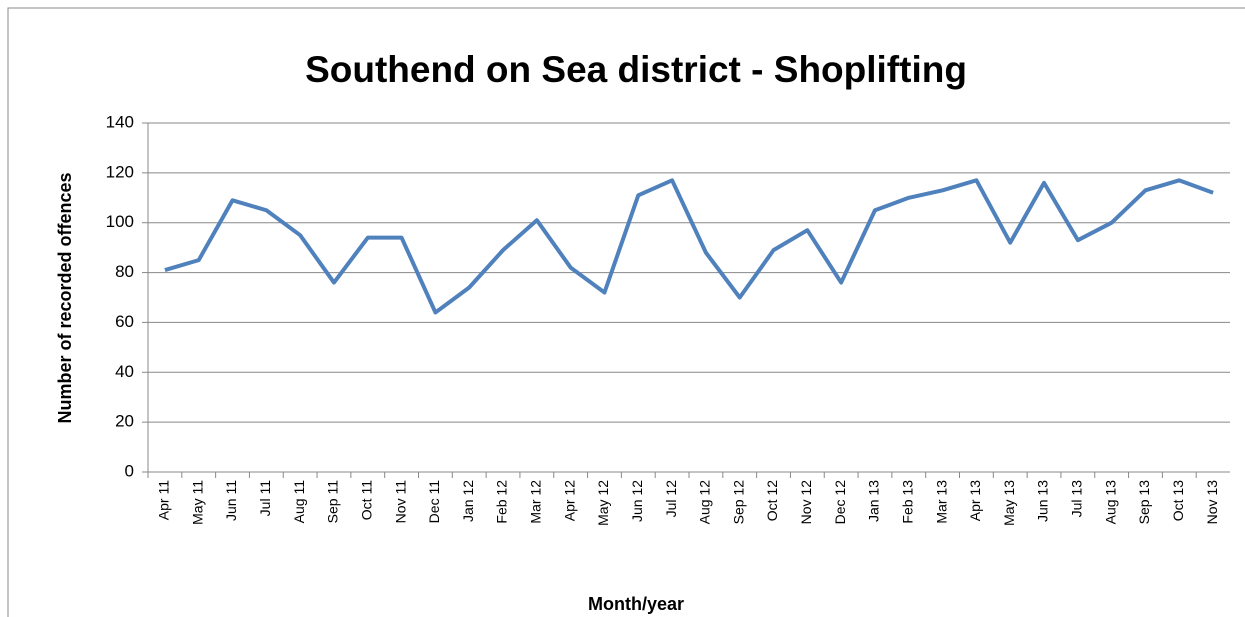  What do you see at coordinates (772, 500) in the screenshot?
I see `x-tick-label: Oct 12` at bounding box center [772, 500].